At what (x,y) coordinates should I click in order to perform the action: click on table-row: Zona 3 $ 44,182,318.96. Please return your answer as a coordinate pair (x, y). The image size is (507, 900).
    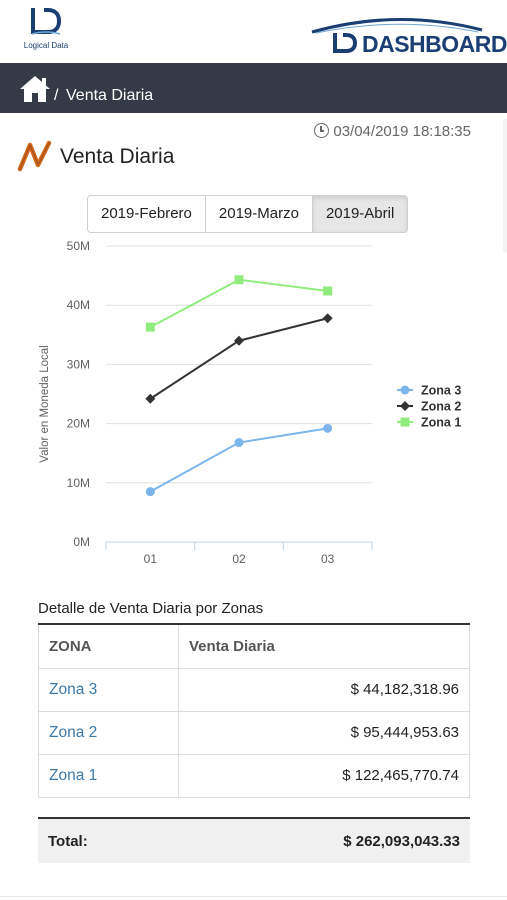
    Looking at the image, I should click on (254, 689).